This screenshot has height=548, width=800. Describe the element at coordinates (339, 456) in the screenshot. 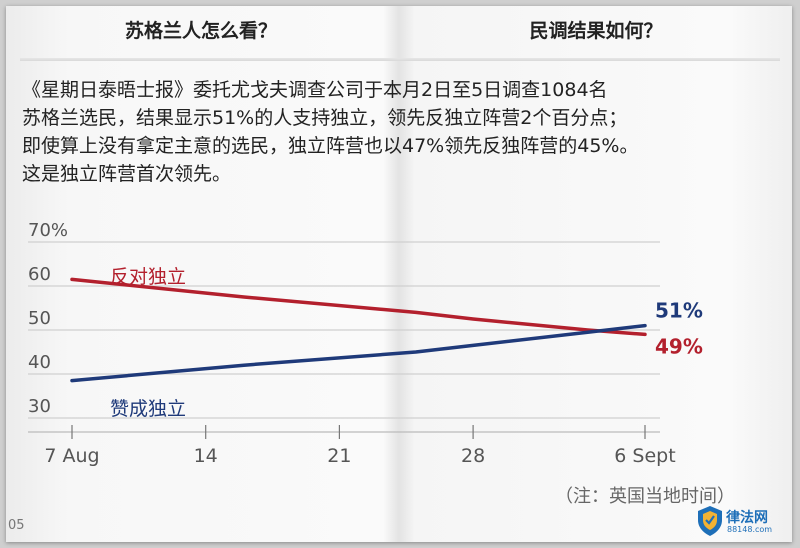

I see `x-tick-label: 21` at that location.